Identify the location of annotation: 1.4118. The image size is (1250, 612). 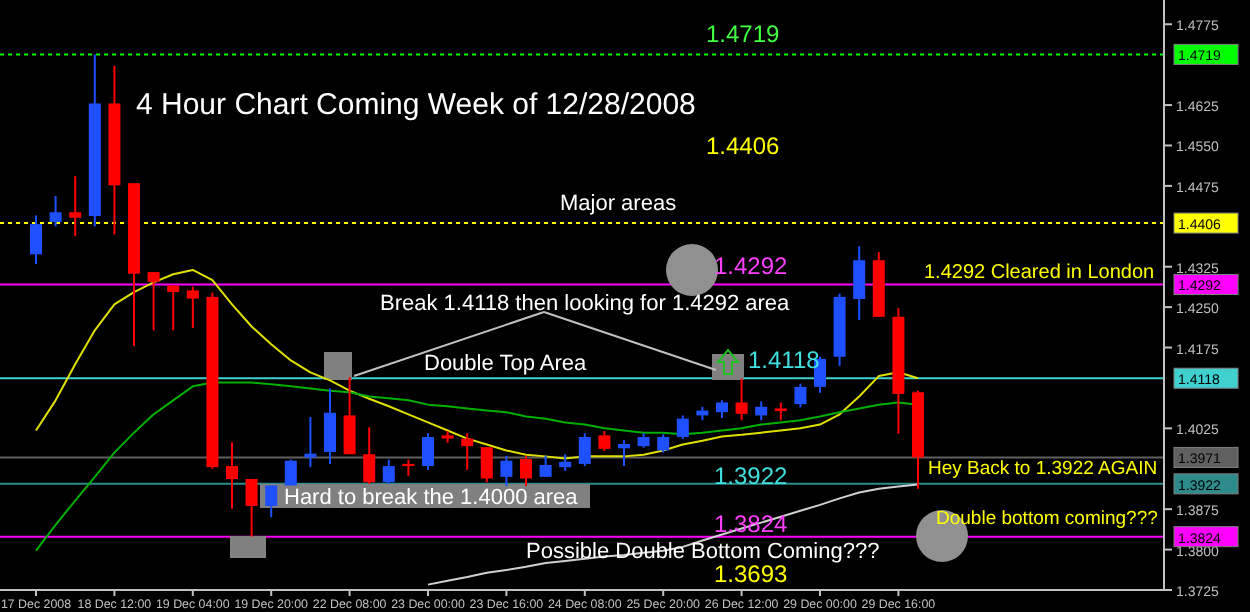
(784, 360).